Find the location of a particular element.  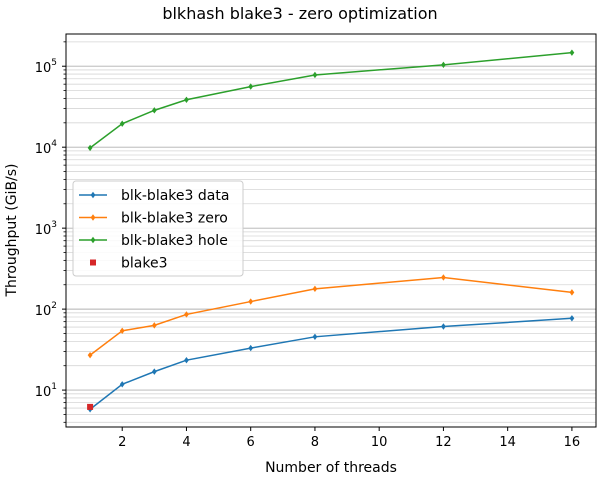

y-tick-label: 10² is located at coordinates (46, 310).